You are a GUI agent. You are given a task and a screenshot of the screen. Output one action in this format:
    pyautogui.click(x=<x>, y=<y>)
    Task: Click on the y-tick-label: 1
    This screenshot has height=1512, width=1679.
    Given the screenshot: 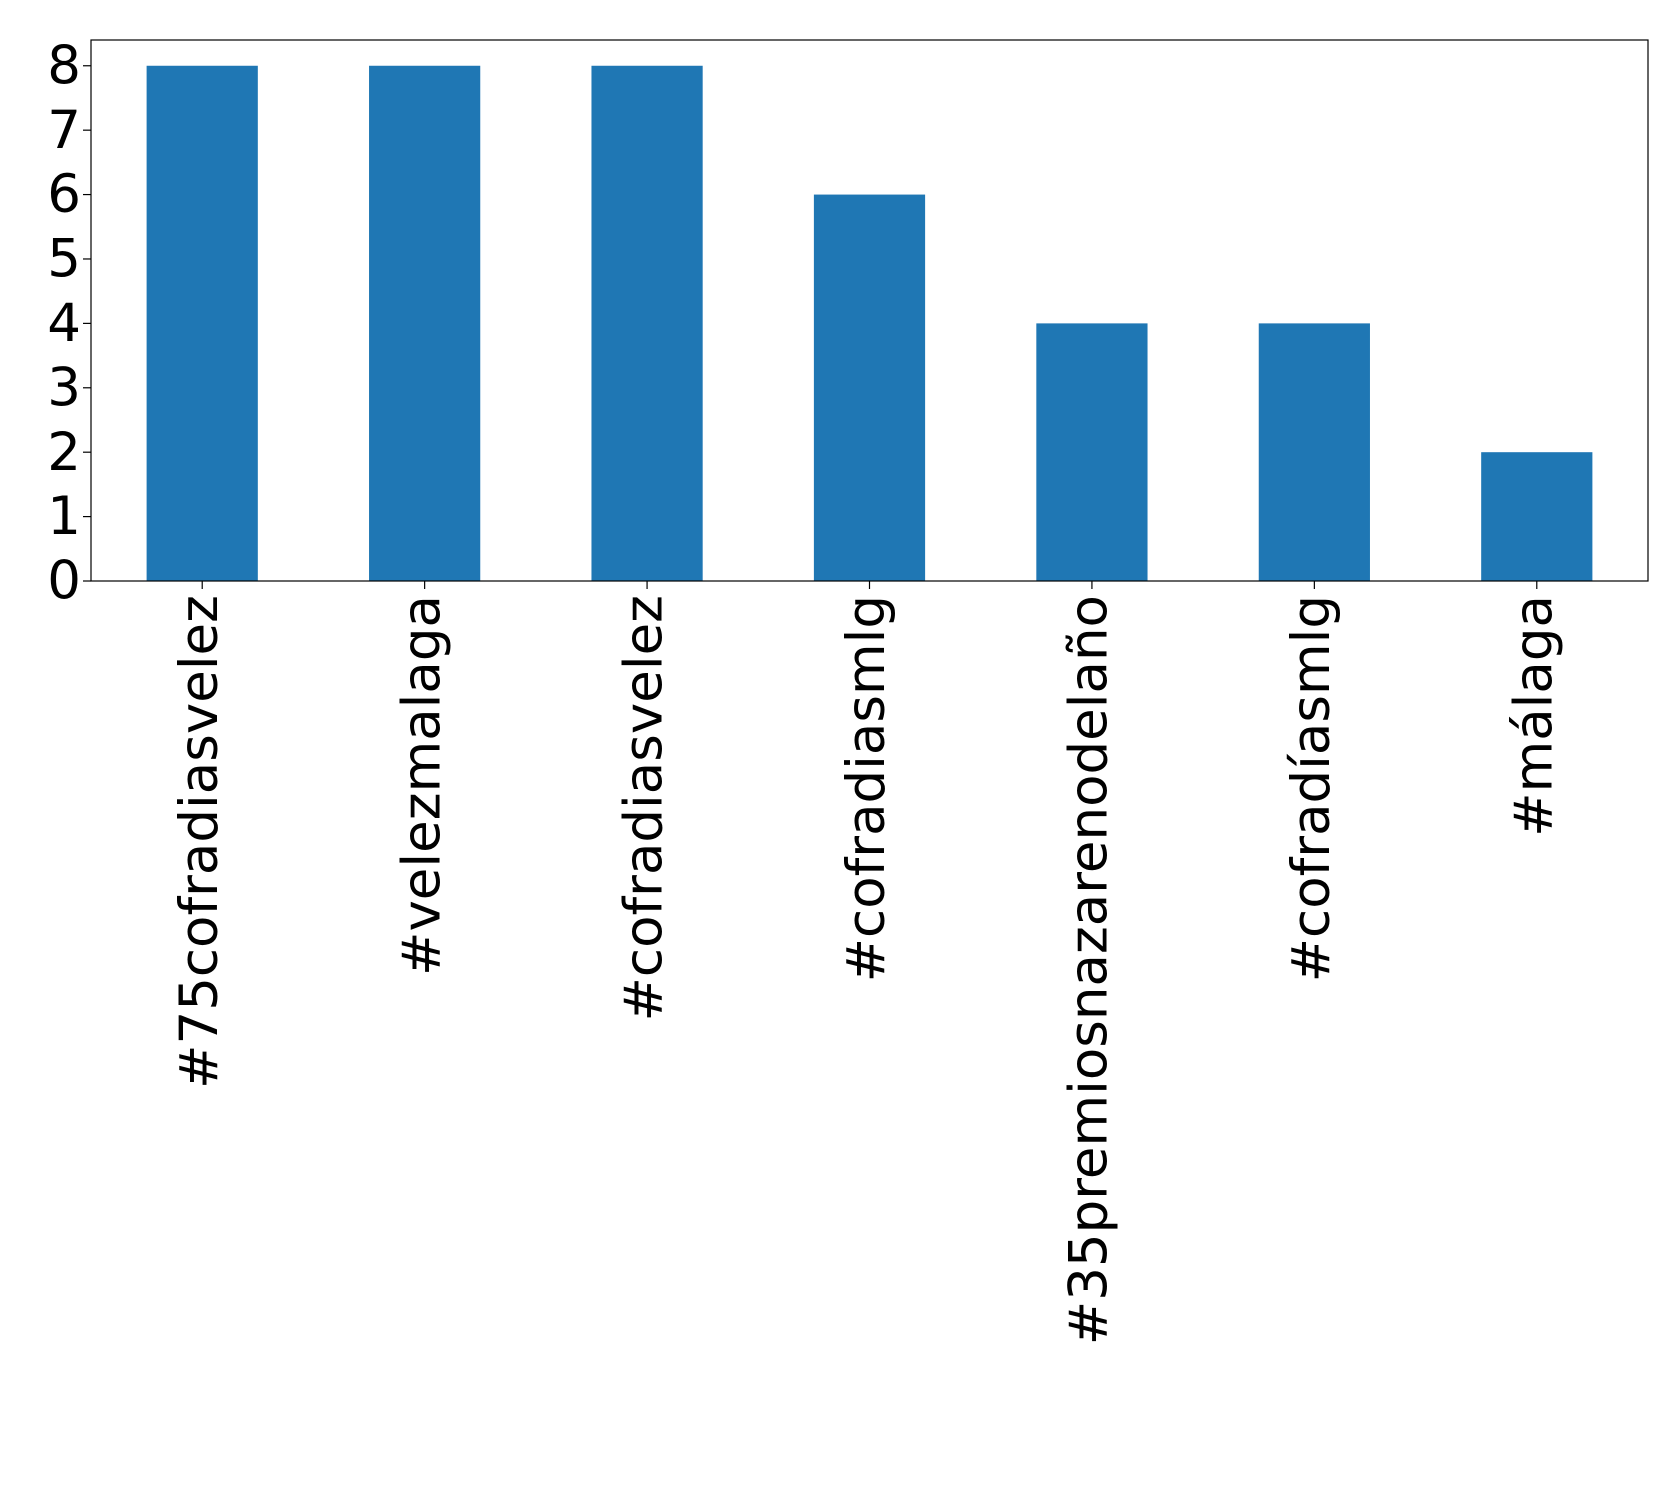 What is the action you would take?
    pyautogui.click(x=64, y=516)
    